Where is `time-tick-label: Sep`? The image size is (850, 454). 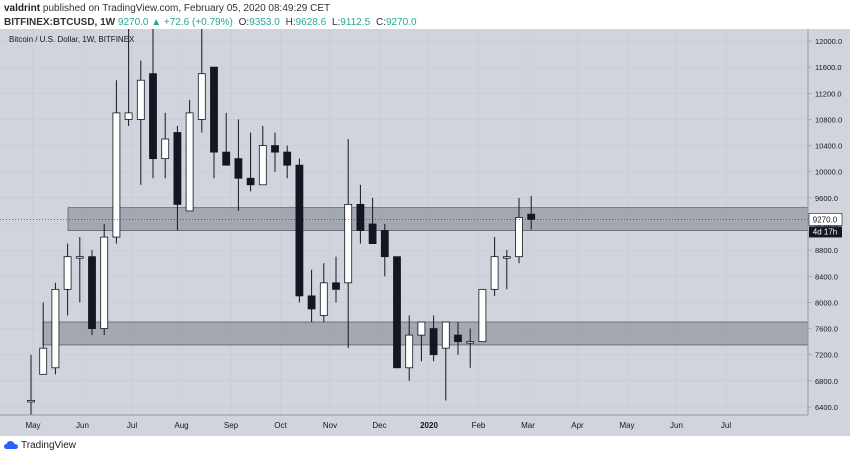
time-tick-label: Sep is located at coordinates (231, 425).